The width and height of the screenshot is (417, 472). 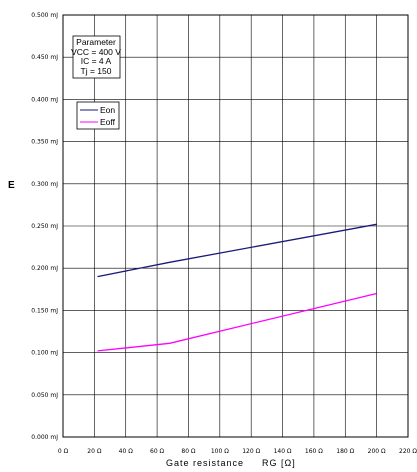 I want to click on x-tick-label: 0 Ω, so click(x=63, y=451).